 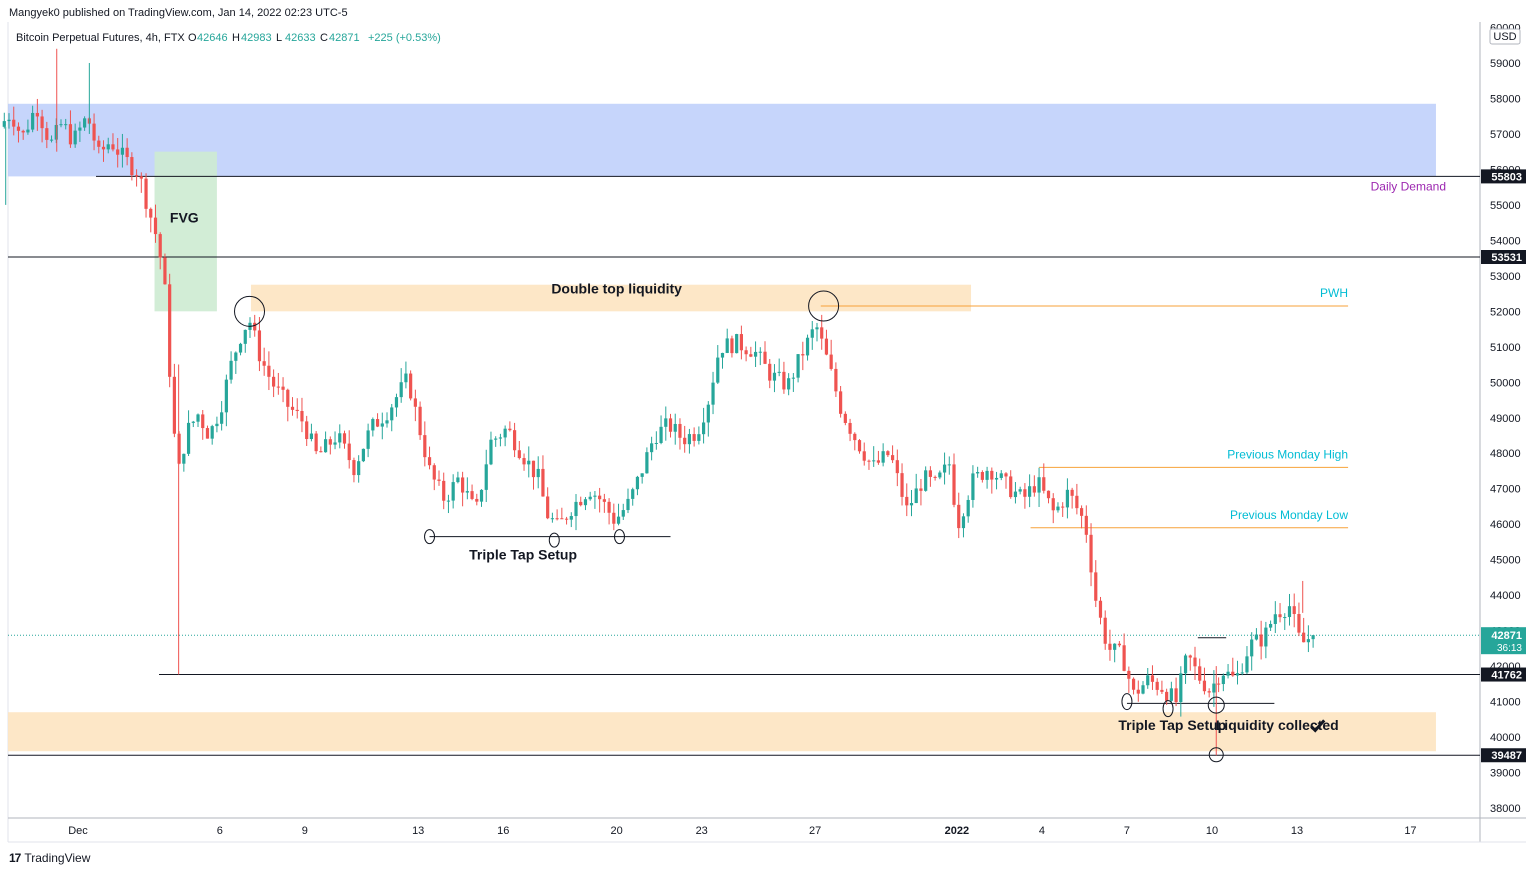 I want to click on tradingview-logo: 17 TradingView, so click(x=49, y=858).